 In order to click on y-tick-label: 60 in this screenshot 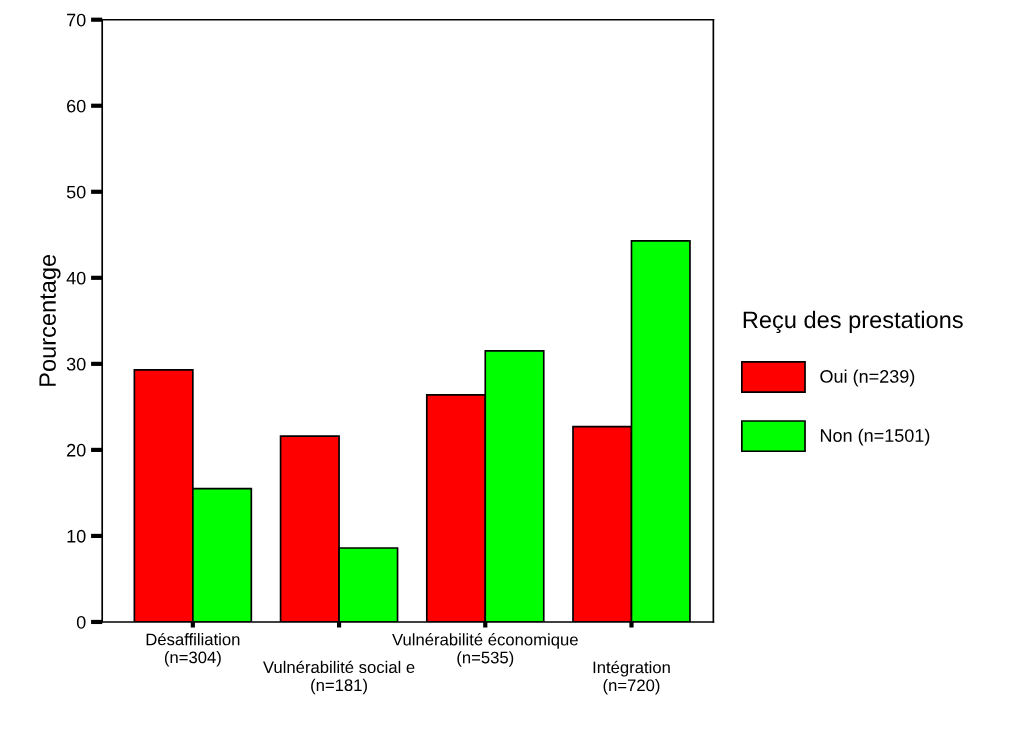, I will do `click(76, 106)`.